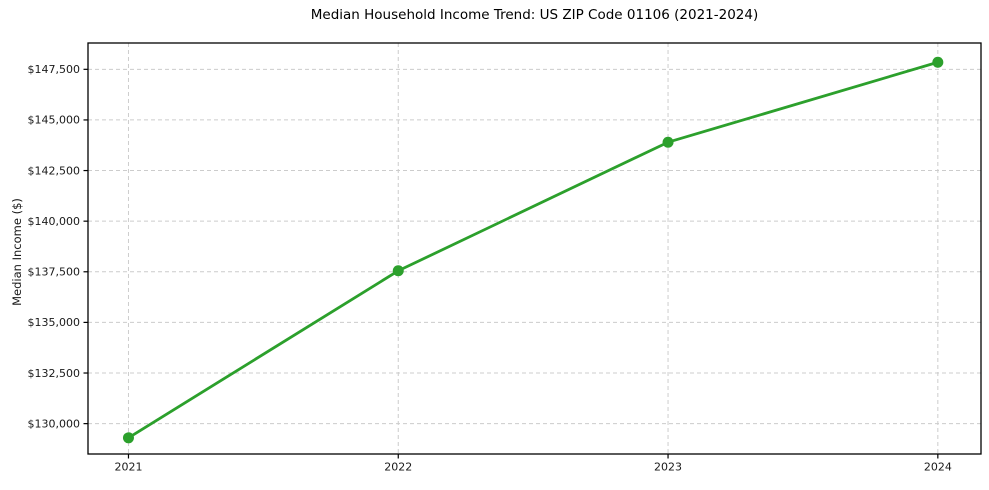 The width and height of the screenshot is (989, 490). What do you see at coordinates (398, 271) in the screenshot?
I see `data-point-2022` at bounding box center [398, 271].